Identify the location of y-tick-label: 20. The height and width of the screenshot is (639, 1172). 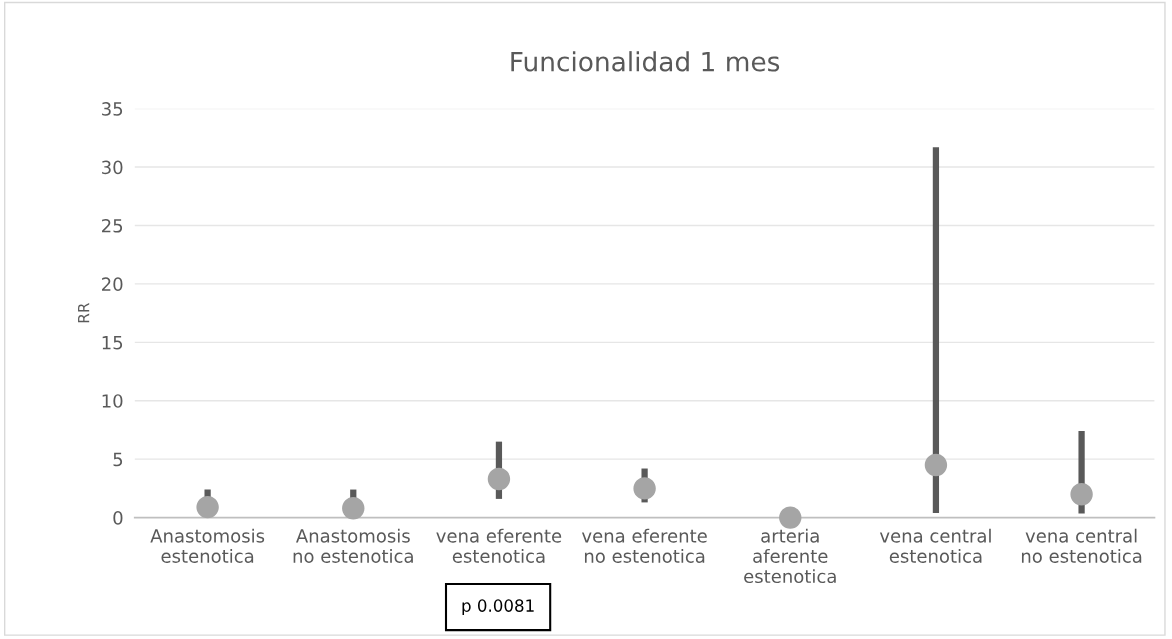
(112, 284).